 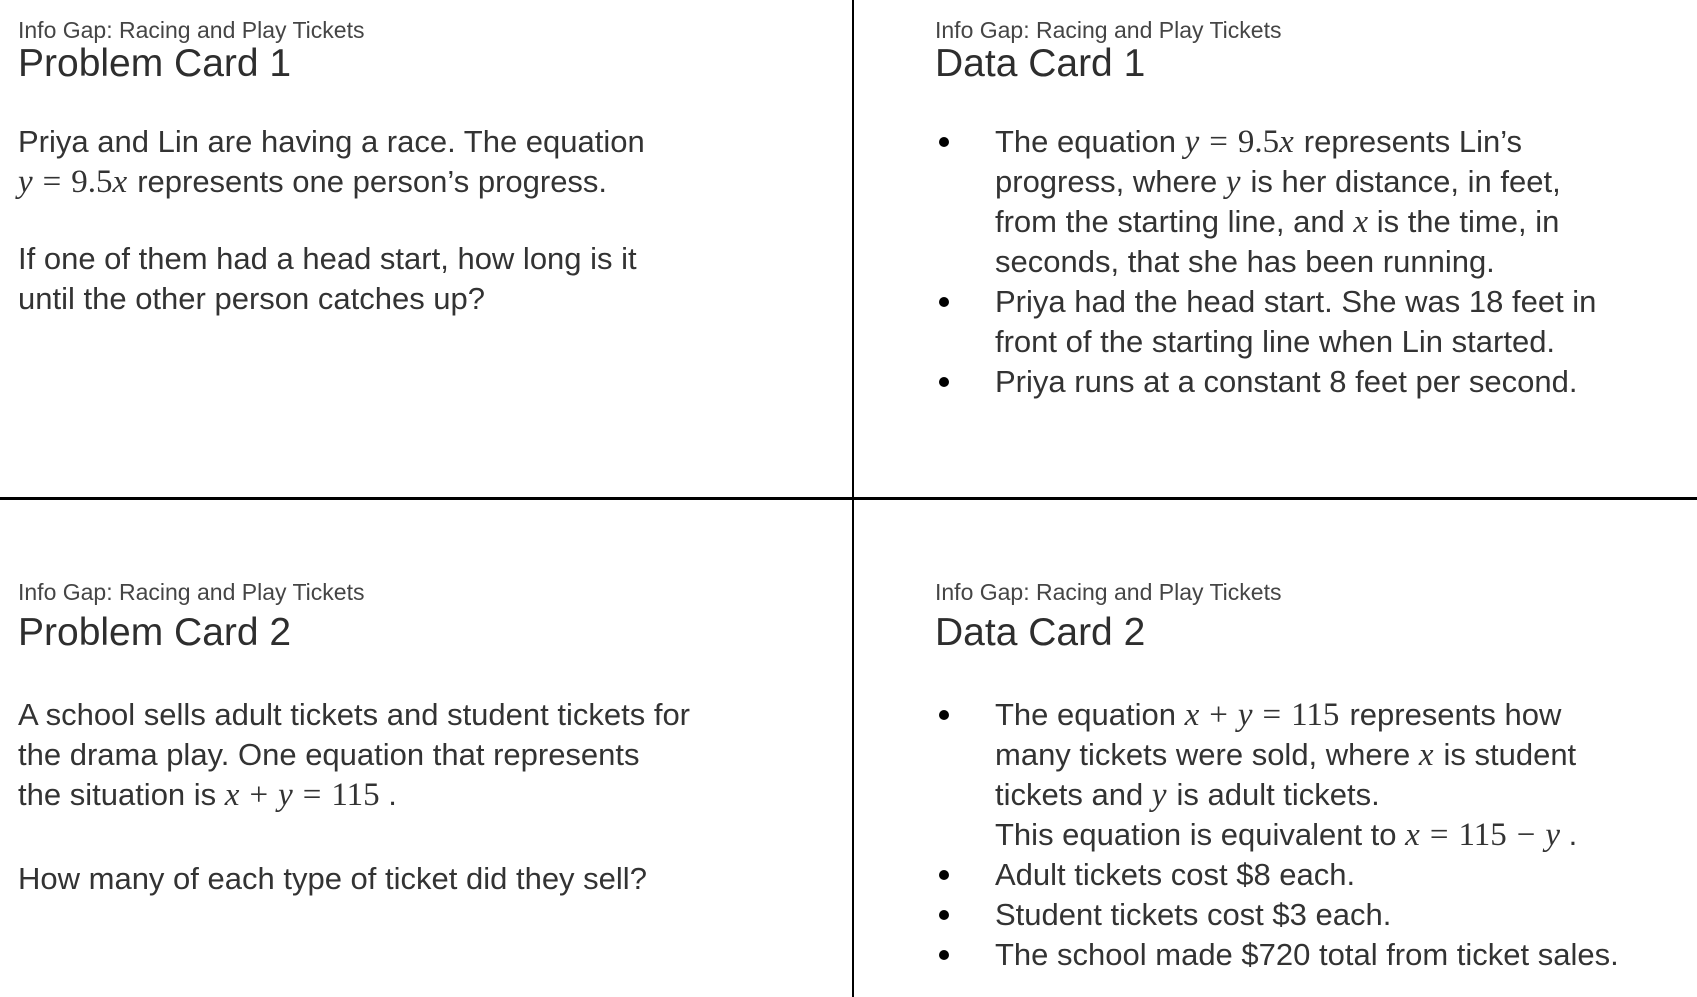 What do you see at coordinates (1295, 142) in the screenshot?
I see `text-line: The equation y = 9.5x represents Lin’s` at bounding box center [1295, 142].